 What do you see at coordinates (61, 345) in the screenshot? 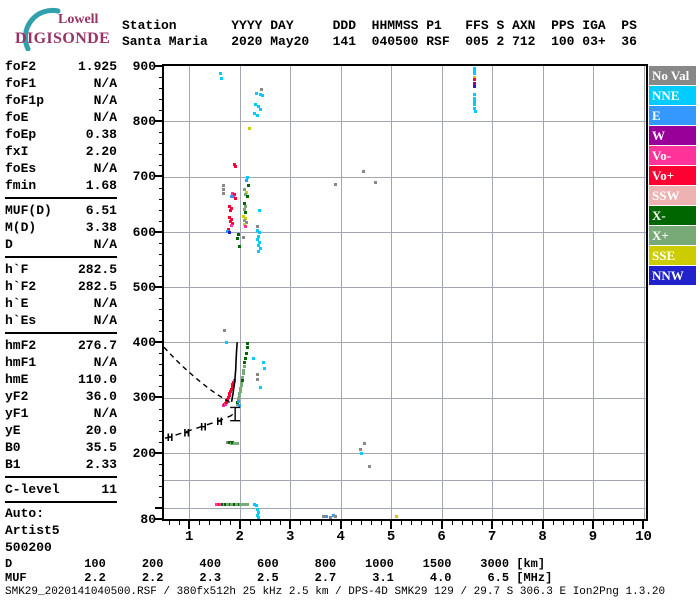
I see `param-row: hmF2 276.7` at bounding box center [61, 345].